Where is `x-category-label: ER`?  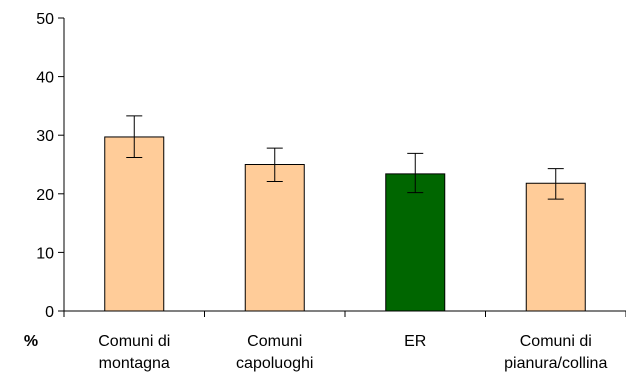
x-category-label: ER is located at coordinates (415, 341).